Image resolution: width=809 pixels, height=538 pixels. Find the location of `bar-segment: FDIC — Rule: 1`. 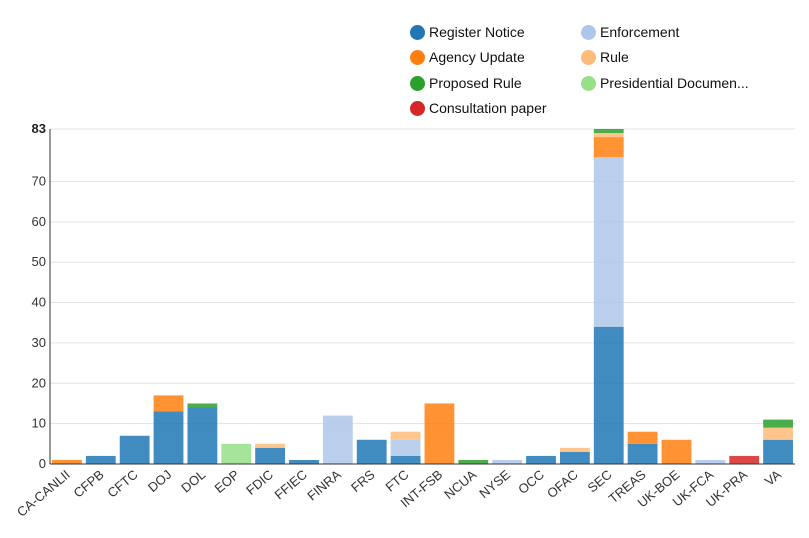

bar-segment: FDIC — Rule: 1 is located at coordinates (270, 445).